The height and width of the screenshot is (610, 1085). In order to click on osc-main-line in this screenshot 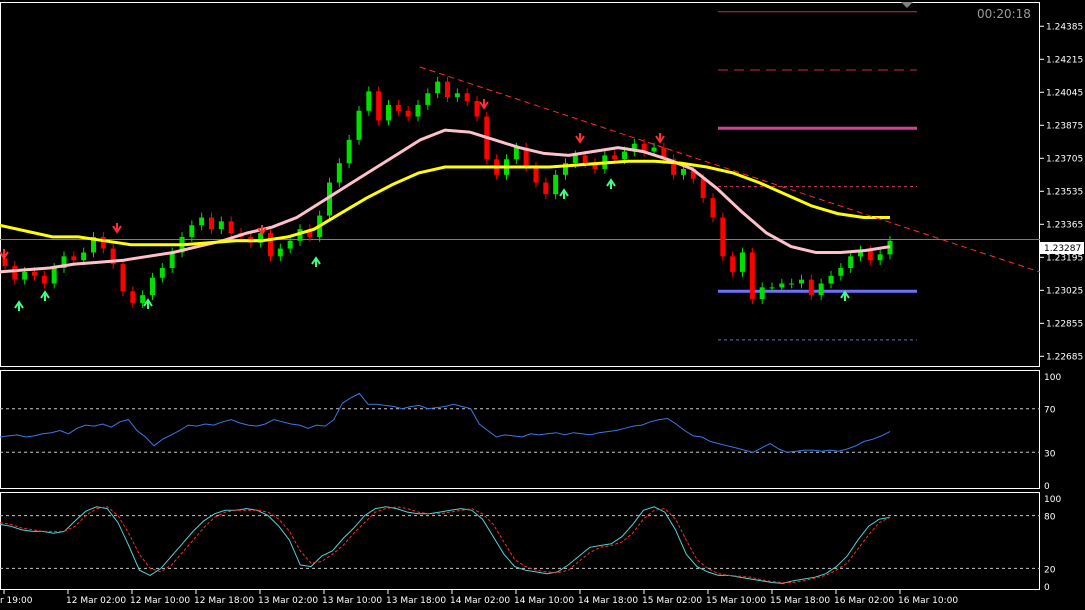, I will do `click(445, 545)`.